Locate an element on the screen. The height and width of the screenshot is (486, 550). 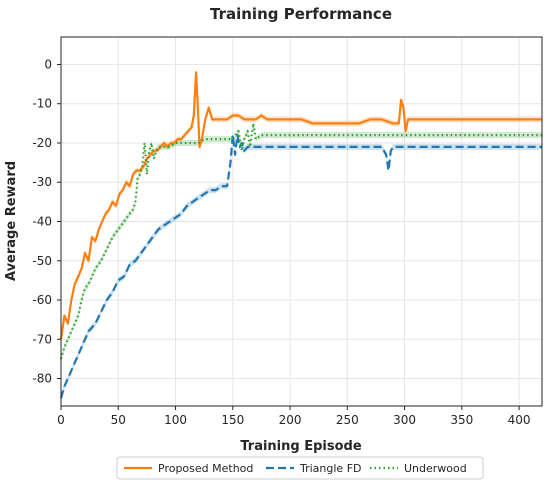
x-axis-ticks: 0 50 100 150 200 250 300 350 400 is located at coordinates (294, 416).